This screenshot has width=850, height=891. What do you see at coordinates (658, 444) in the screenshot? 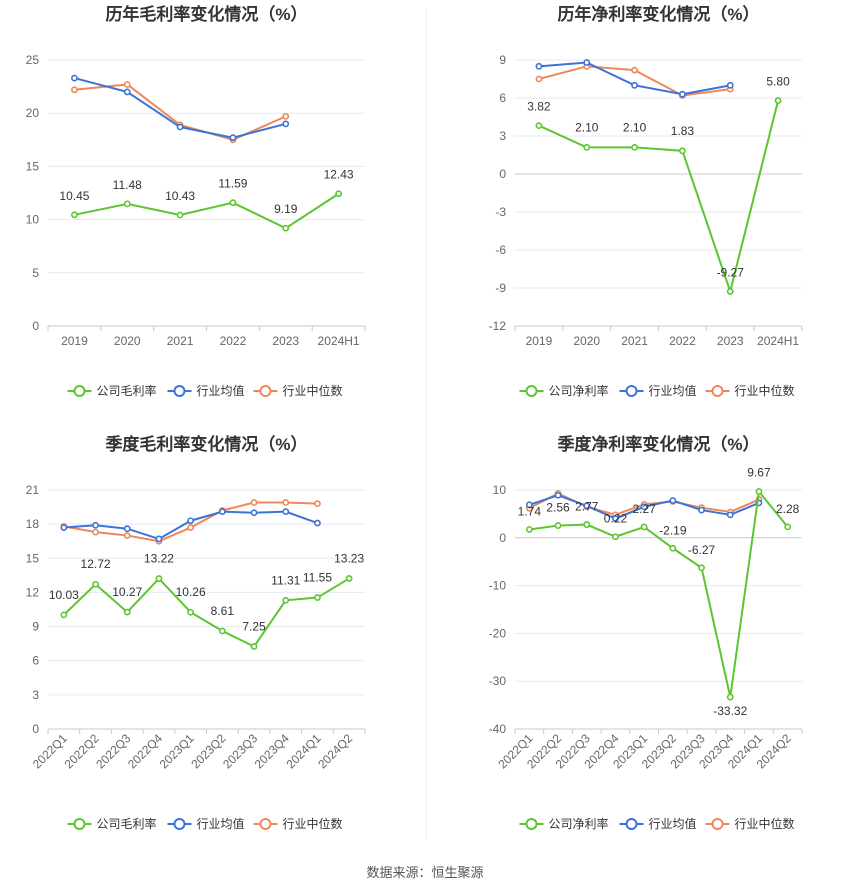
I see `chart-title: 季度净利率变化情况（%）` at bounding box center [658, 444].